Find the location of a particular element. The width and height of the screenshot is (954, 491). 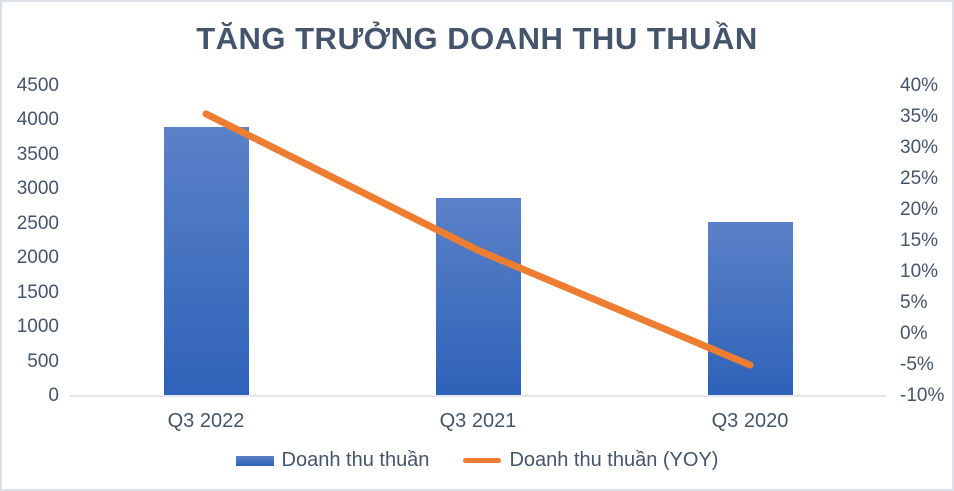

left-axis-tick: 2000 is located at coordinates (37, 258).